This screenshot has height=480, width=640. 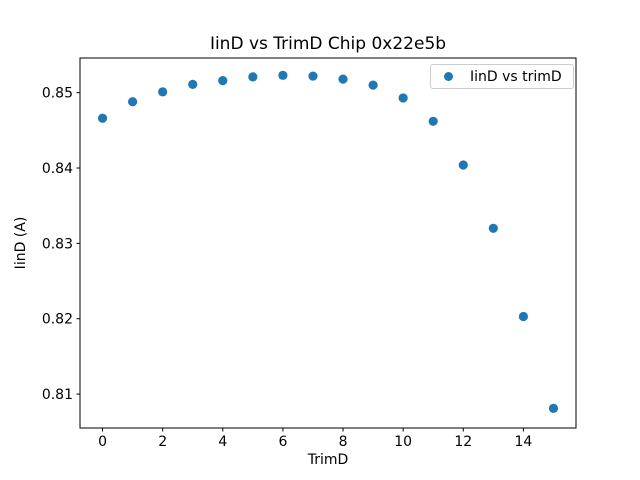 I want to click on legend-label: IinD vs trimD, so click(x=516, y=76).